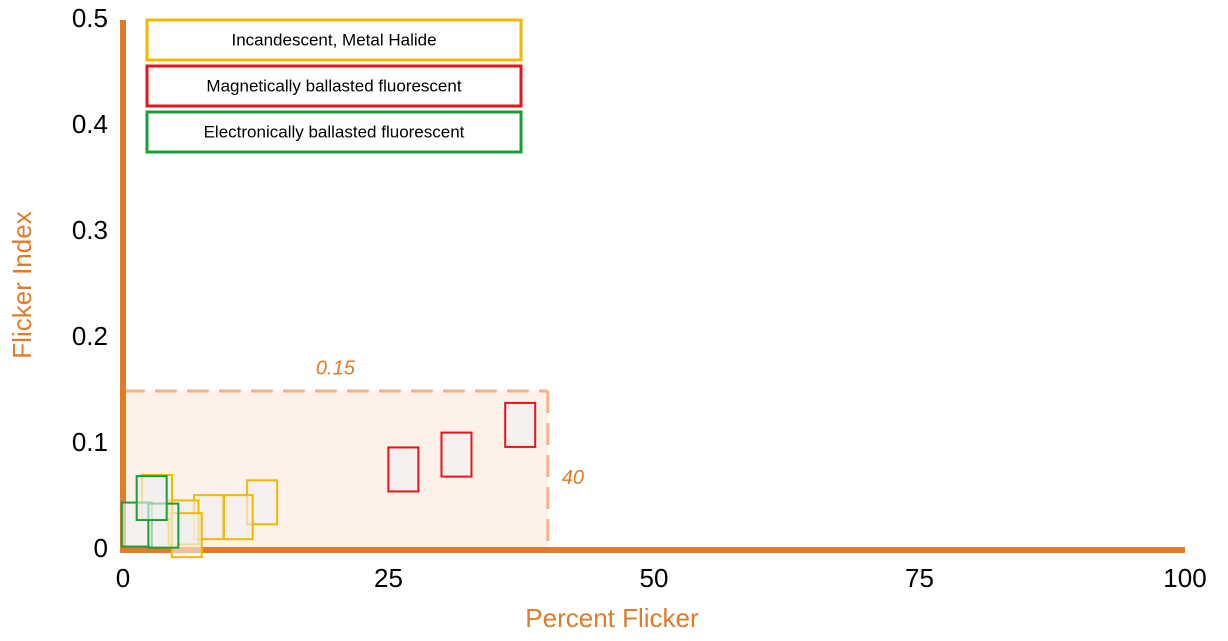  What do you see at coordinates (101, 548) in the screenshot?
I see `y-tick-label: 0` at bounding box center [101, 548].